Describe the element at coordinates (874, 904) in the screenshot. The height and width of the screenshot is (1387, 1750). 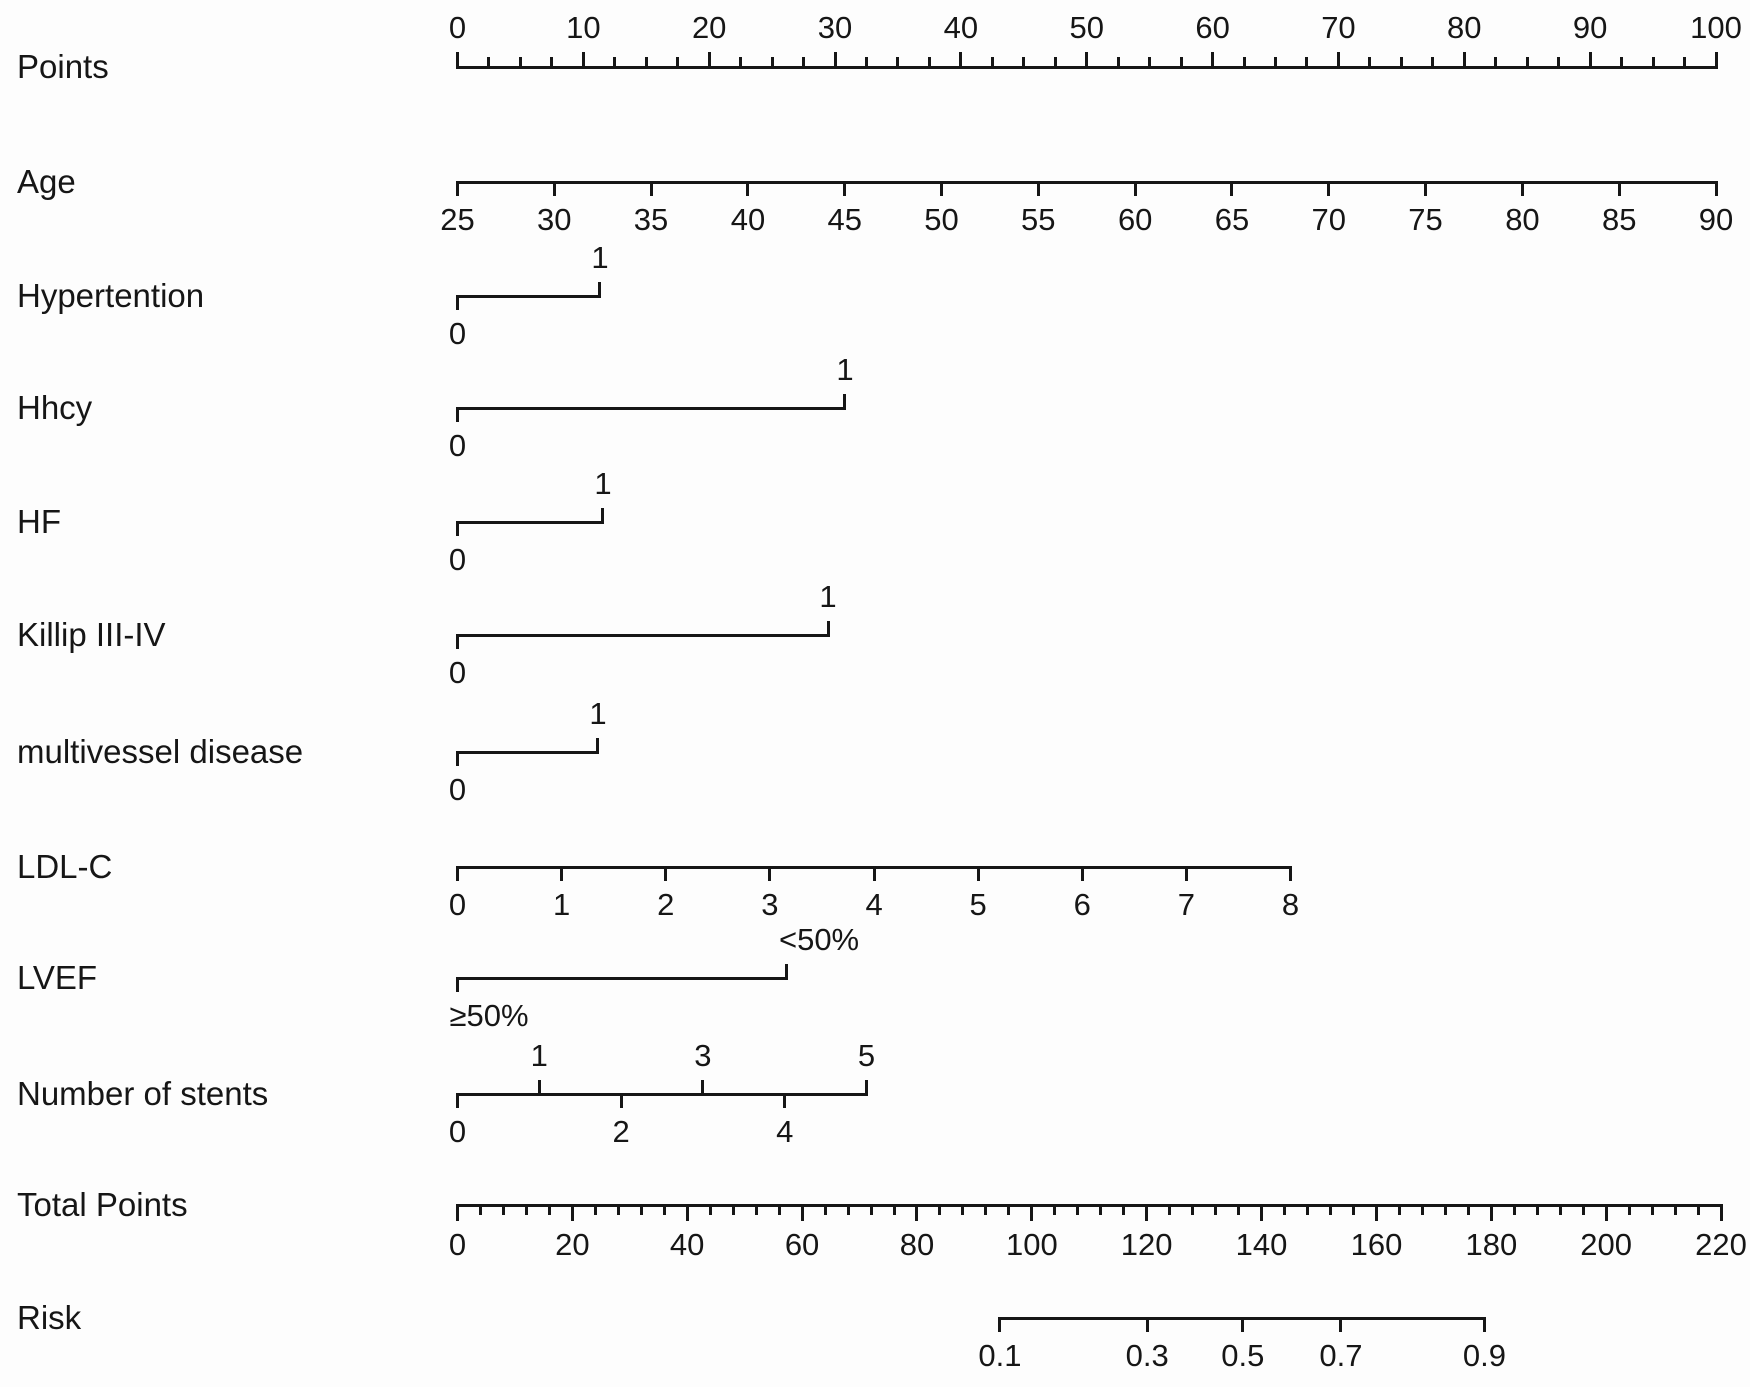
I see `ldlc-tick-label: 4` at that location.